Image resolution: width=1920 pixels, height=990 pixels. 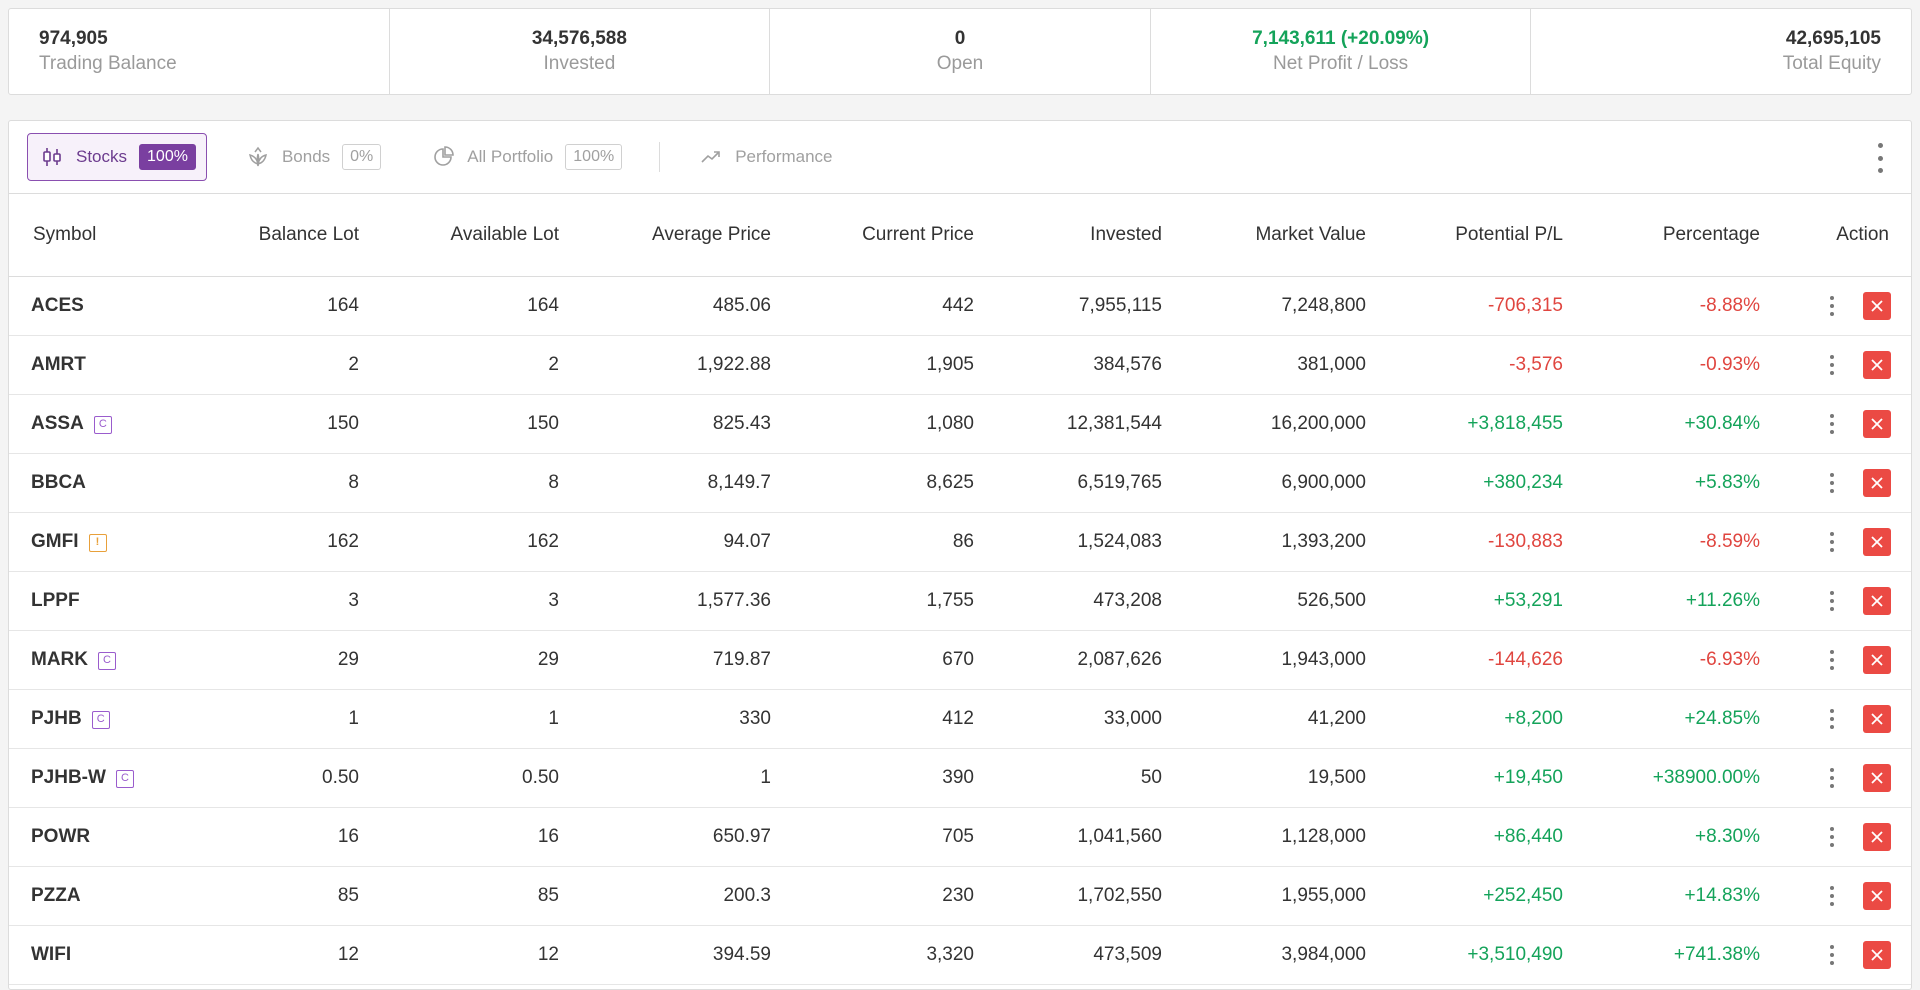 What do you see at coordinates (459, 424) in the screenshot?
I see `cell-available-lot: 150` at bounding box center [459, 424].